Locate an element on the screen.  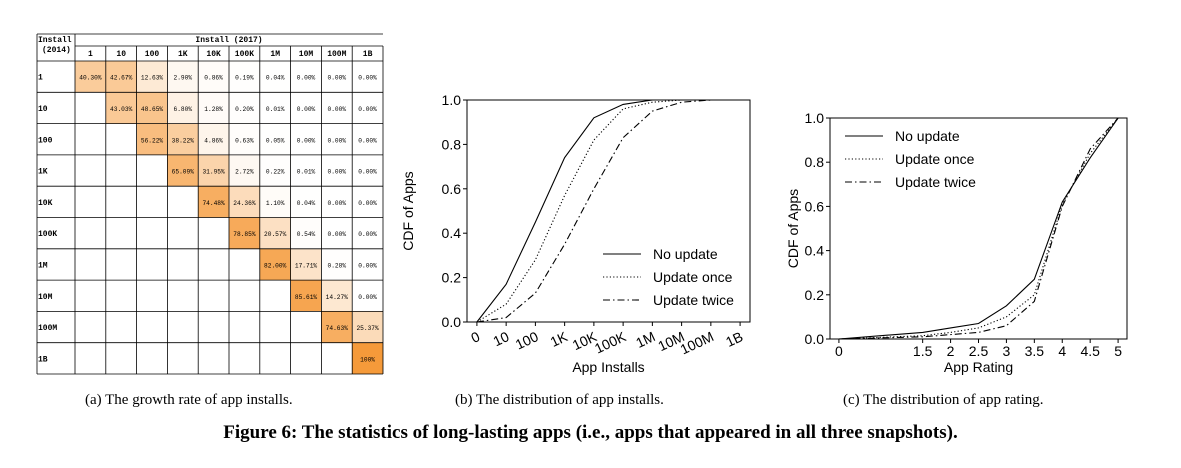
row-header: 10 is located at coordinates (43, 109).